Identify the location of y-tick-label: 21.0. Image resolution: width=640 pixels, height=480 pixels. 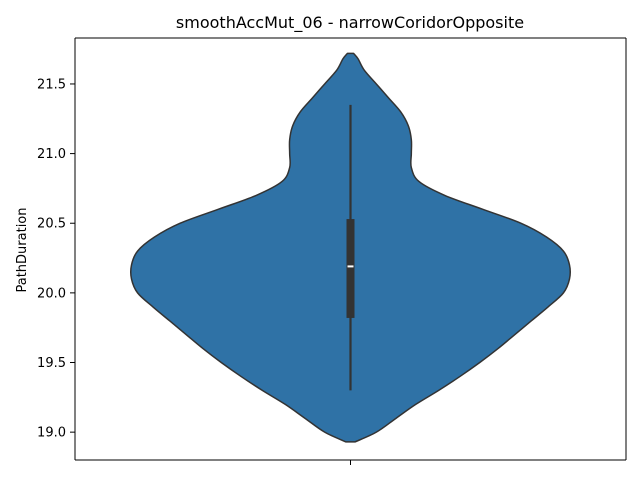
(51, 154).